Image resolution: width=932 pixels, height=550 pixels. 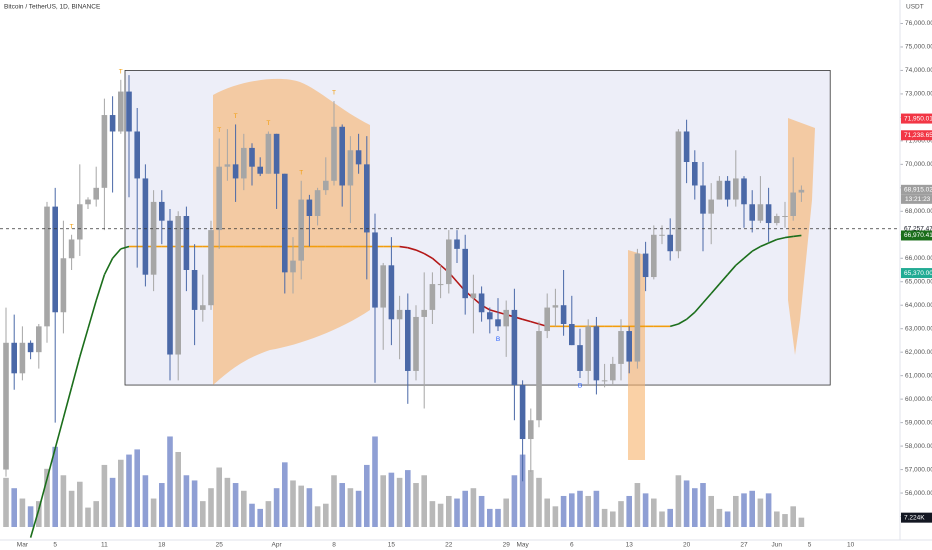 I want to click on price-tag-label: 68,915.02, so click(x=918, y=190).